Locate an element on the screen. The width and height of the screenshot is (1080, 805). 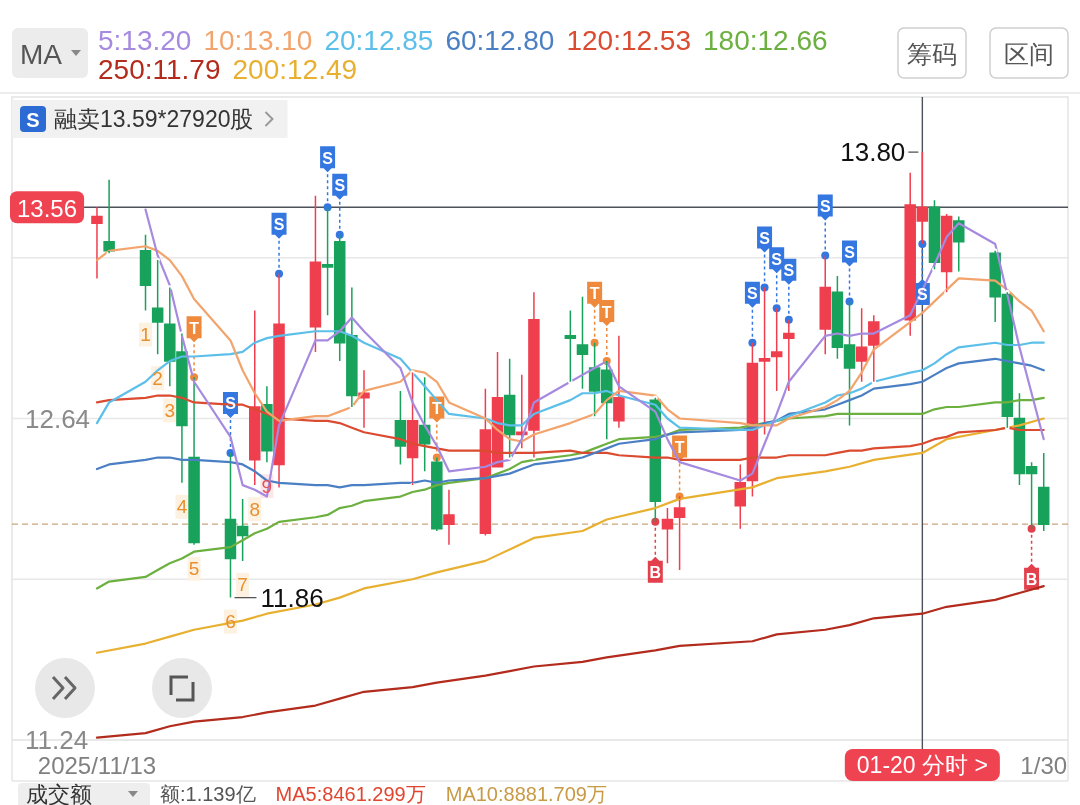
text: 筹码 is located at coordinates (932, 54).